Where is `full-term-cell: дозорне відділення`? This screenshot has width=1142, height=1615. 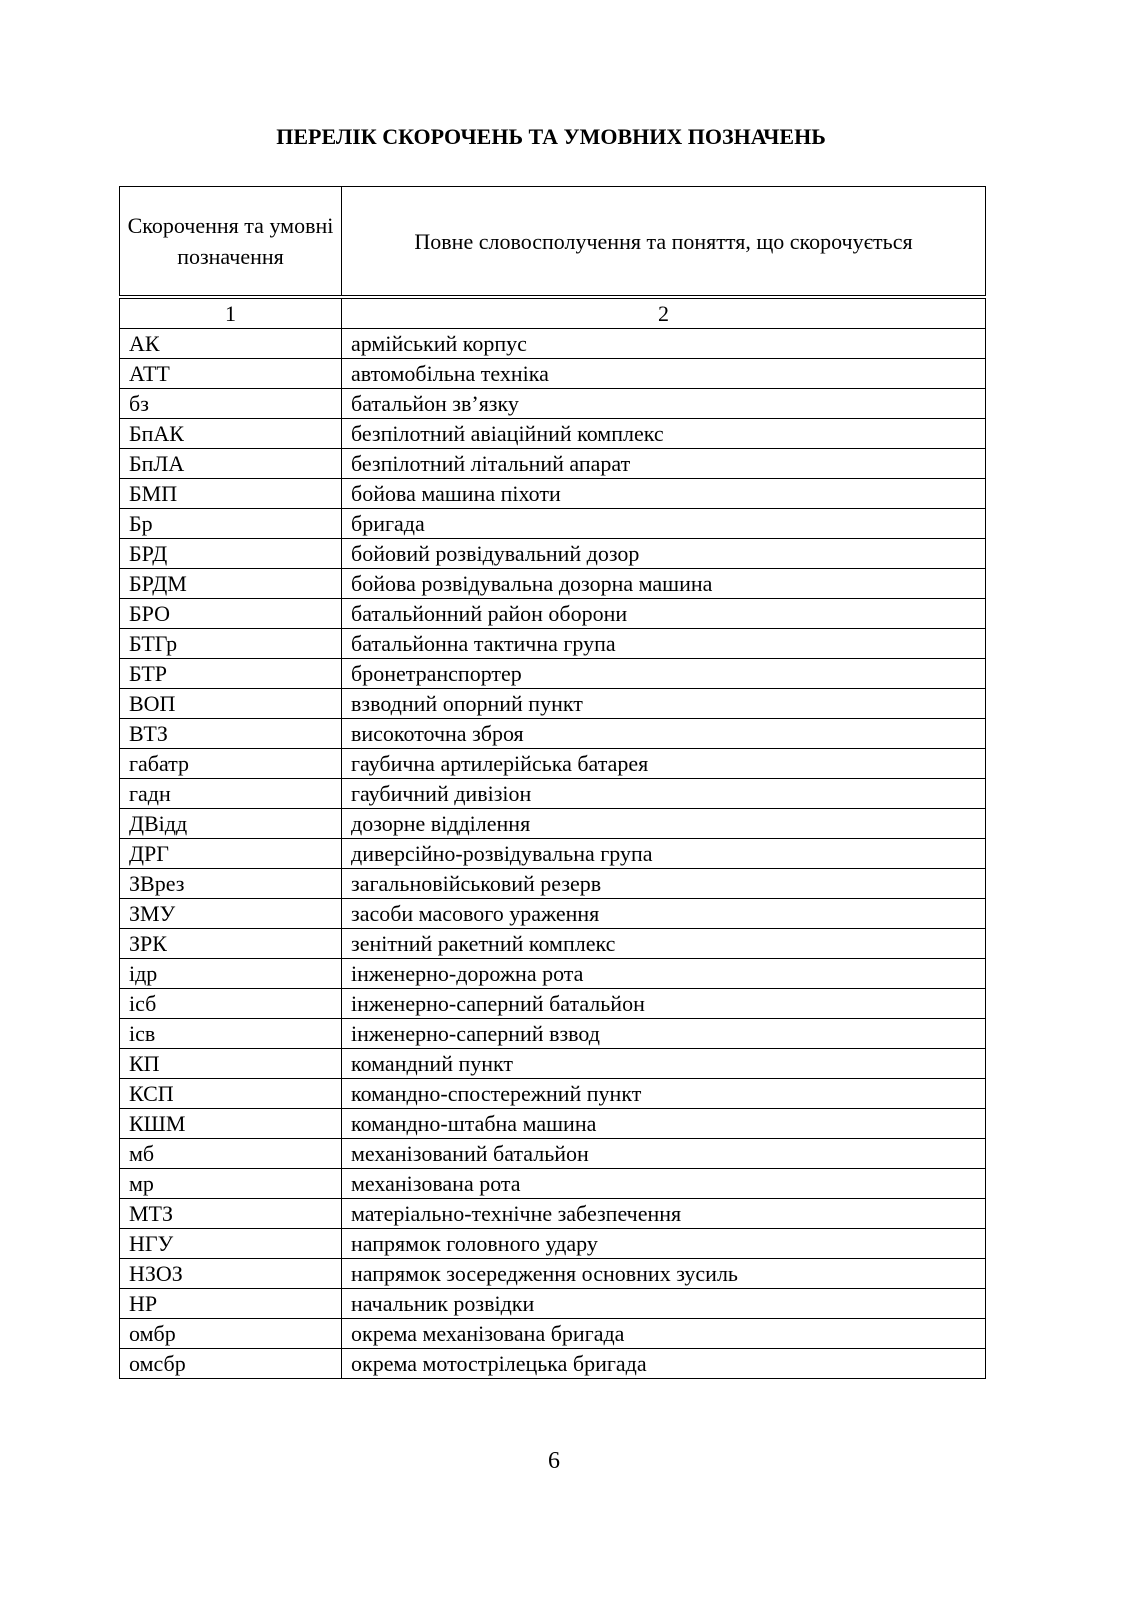
full-term-cell: дозорне відділення is located at coordinates (663, 823).